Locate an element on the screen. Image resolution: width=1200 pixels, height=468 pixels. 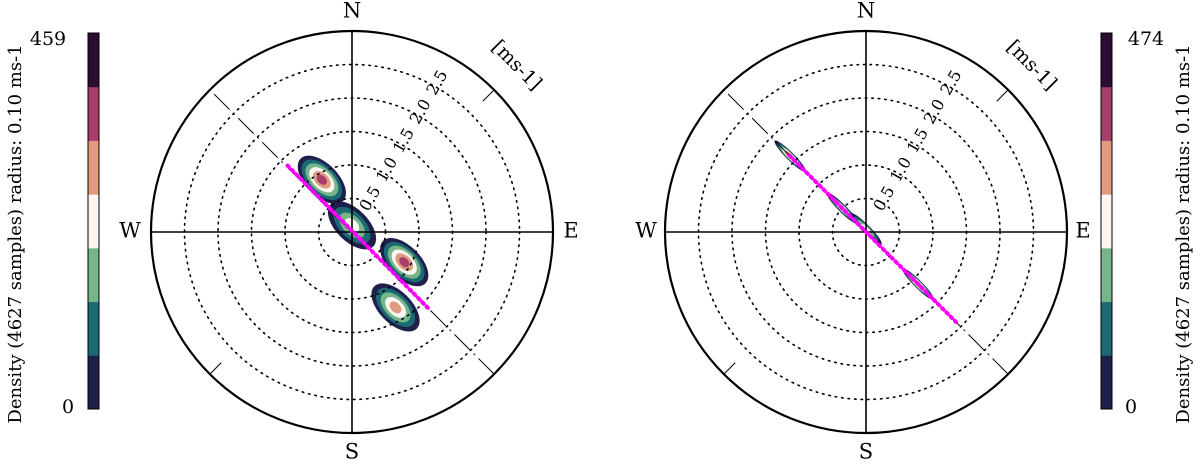
colorbar-left-frame is located at coordinates (93, 221).